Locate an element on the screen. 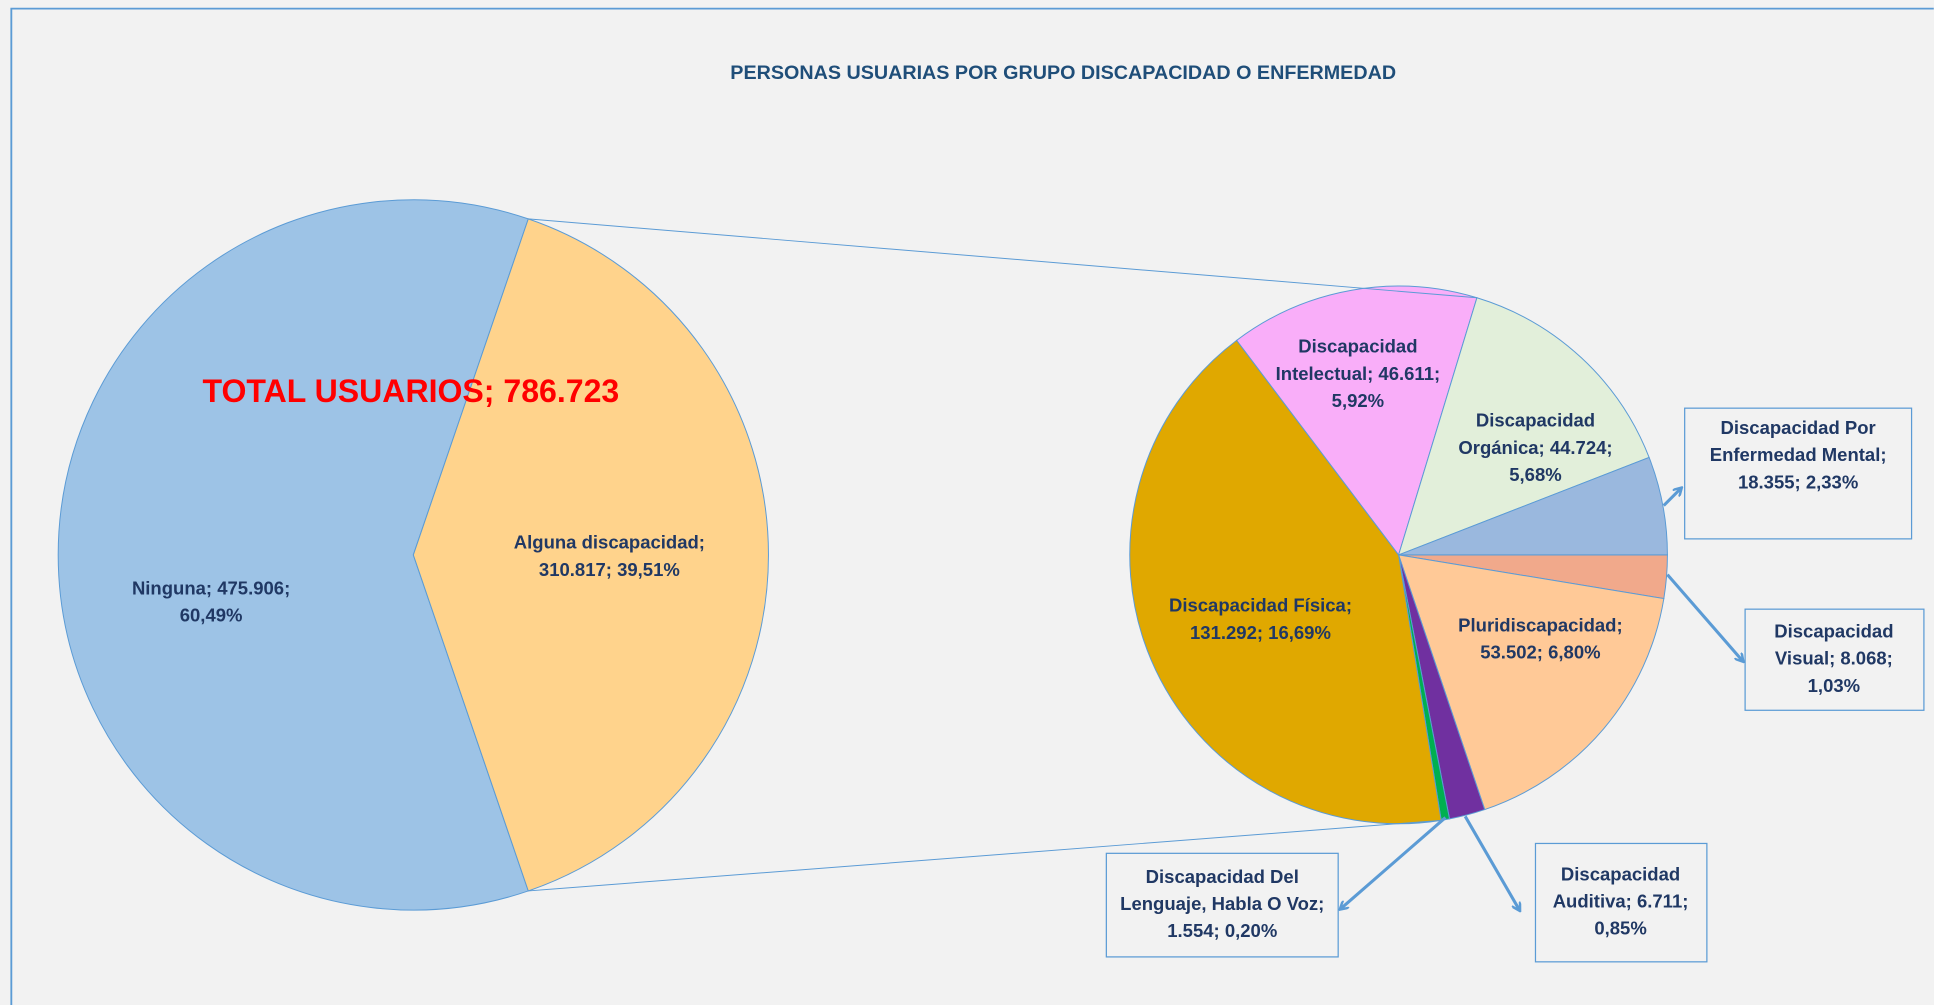  data-label-wrap: Ninguna; 475.906; 60,49% is located at coordinates (211, 602).